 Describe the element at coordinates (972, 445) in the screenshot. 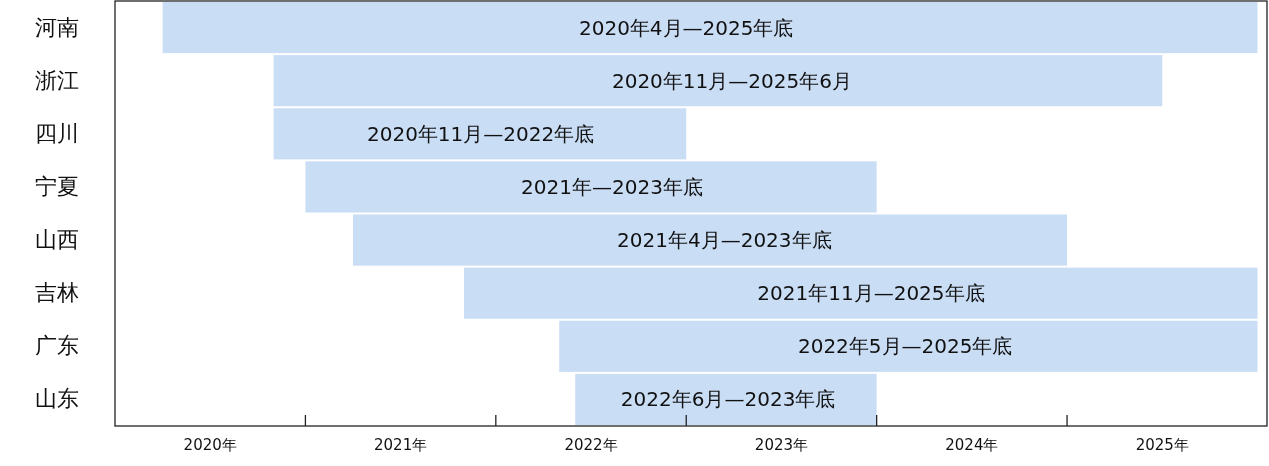

I see `x-tick-label: 2024年` at that location.